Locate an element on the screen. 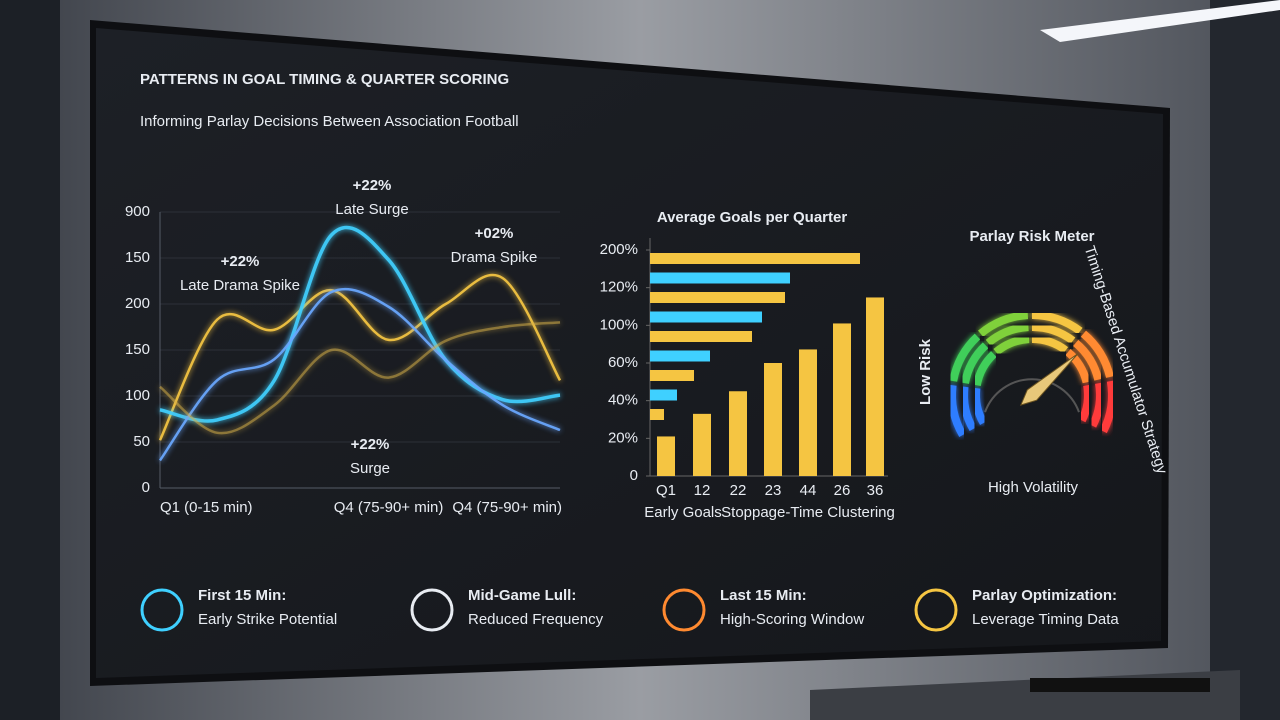 The height and width of the screenshot is (720, 1280). chart-title: Parlay Risk Meter is located at coordinates (1031, 236).